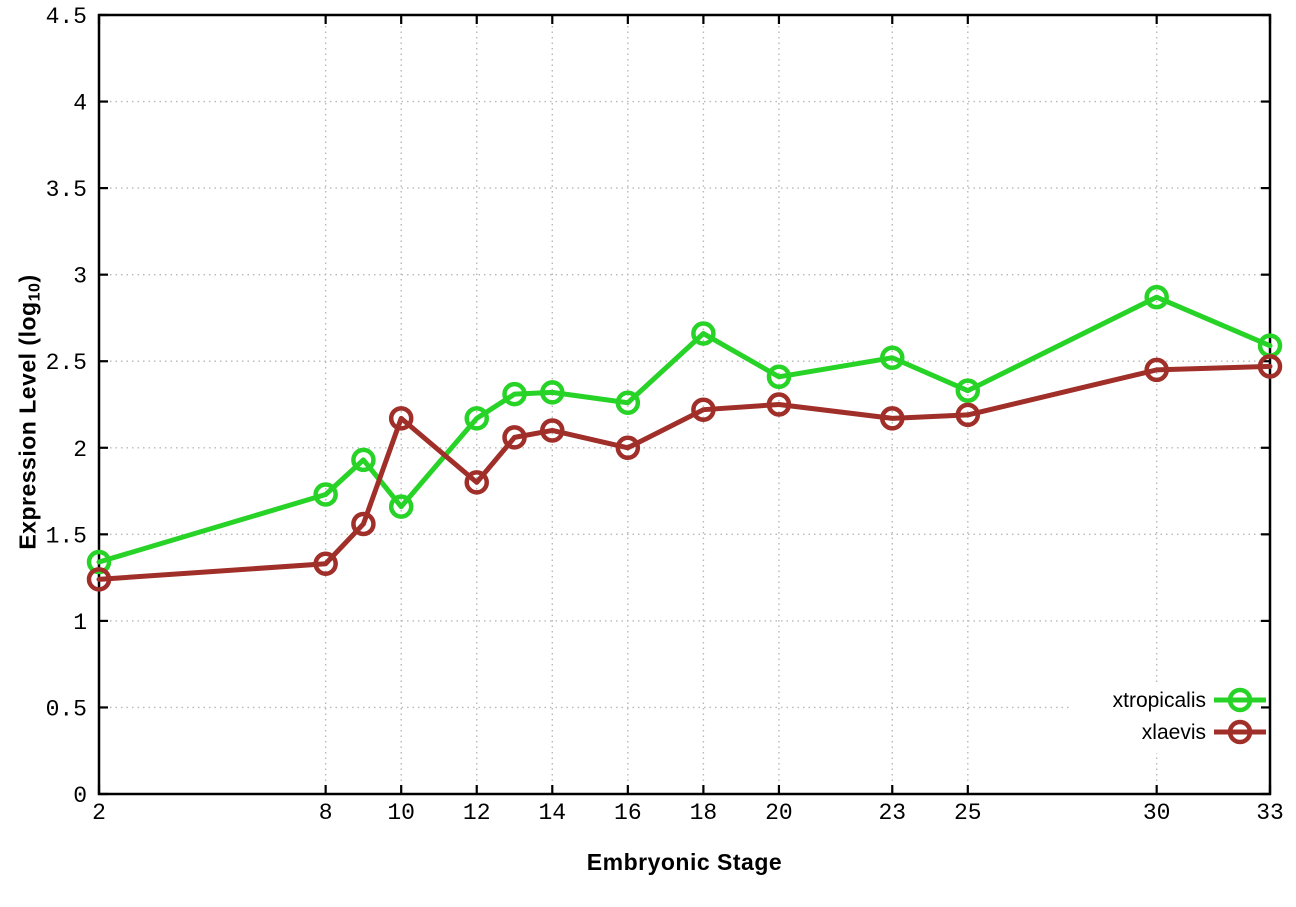  Describe the element at coordinates (66, 536) in the screenshot. I see `y-tick-label: 1.5` at that location.